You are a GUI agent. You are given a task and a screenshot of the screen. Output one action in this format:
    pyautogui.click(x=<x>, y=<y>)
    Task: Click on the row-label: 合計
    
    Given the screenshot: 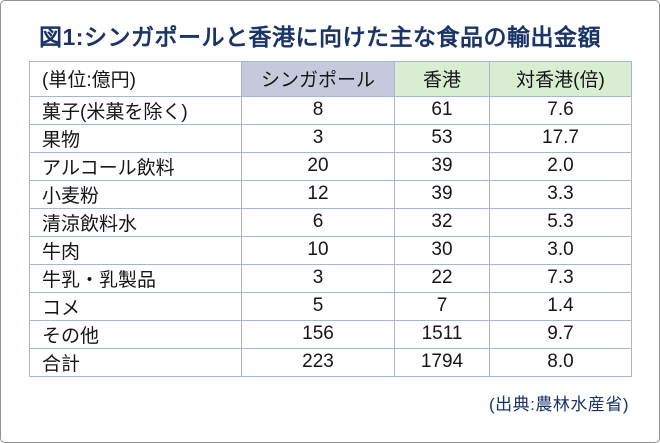 What is the action you would take?
    pyautogui.click(x=135, y=362)
    